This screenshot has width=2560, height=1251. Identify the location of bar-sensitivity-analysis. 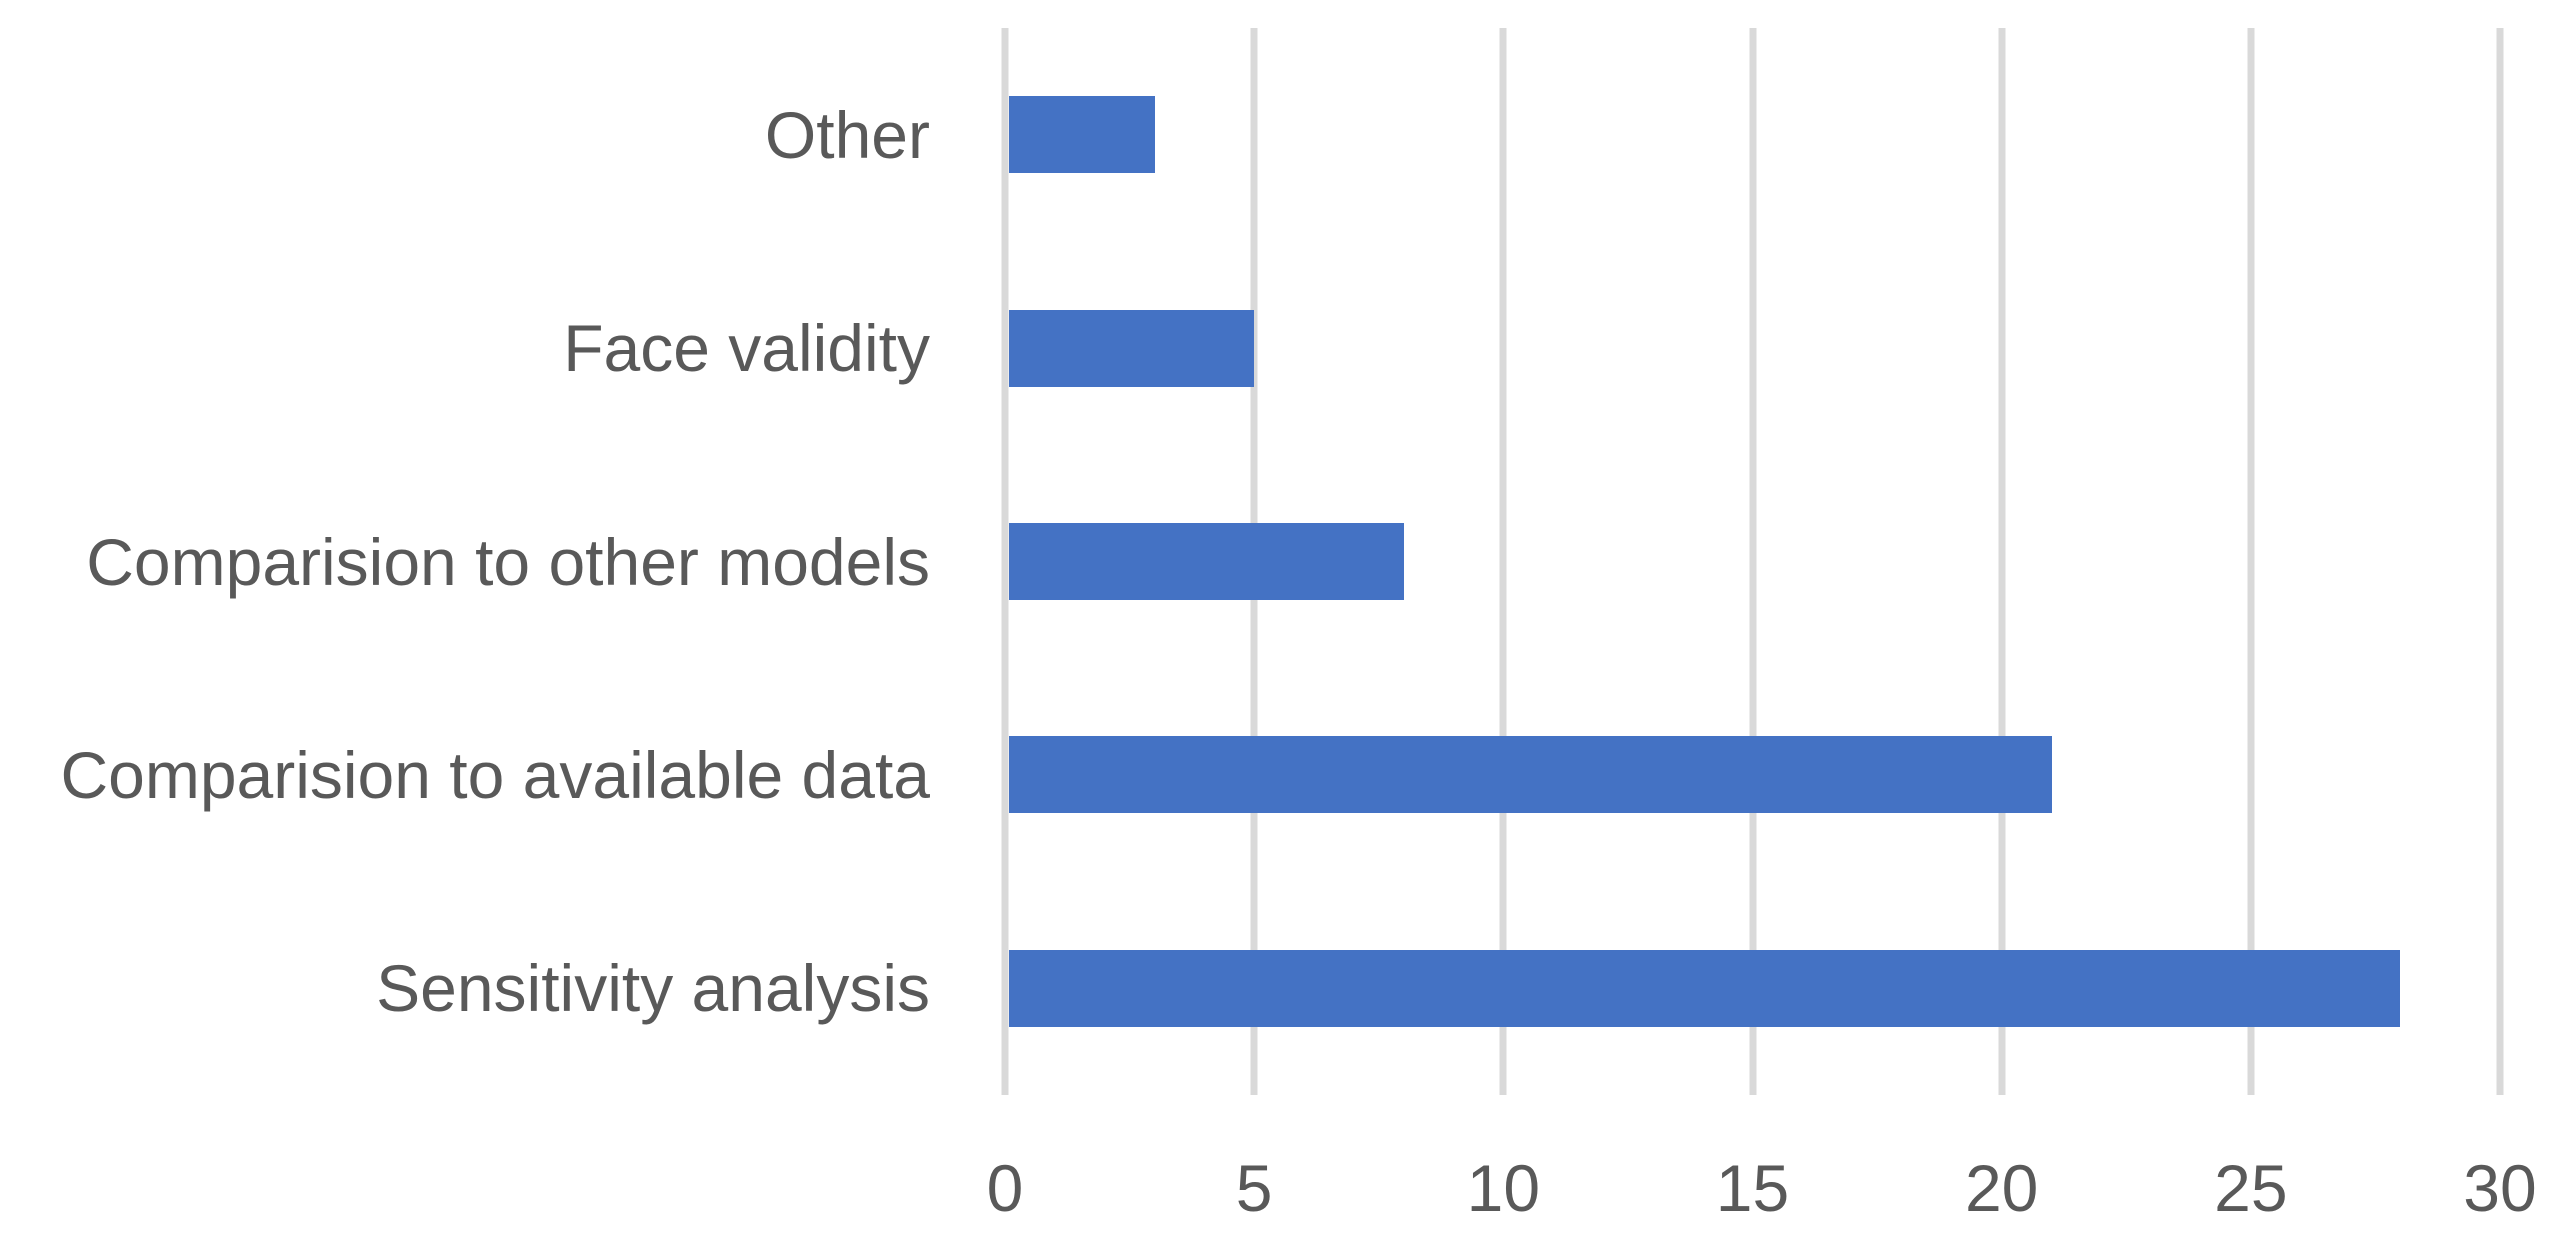
(1705, 988).